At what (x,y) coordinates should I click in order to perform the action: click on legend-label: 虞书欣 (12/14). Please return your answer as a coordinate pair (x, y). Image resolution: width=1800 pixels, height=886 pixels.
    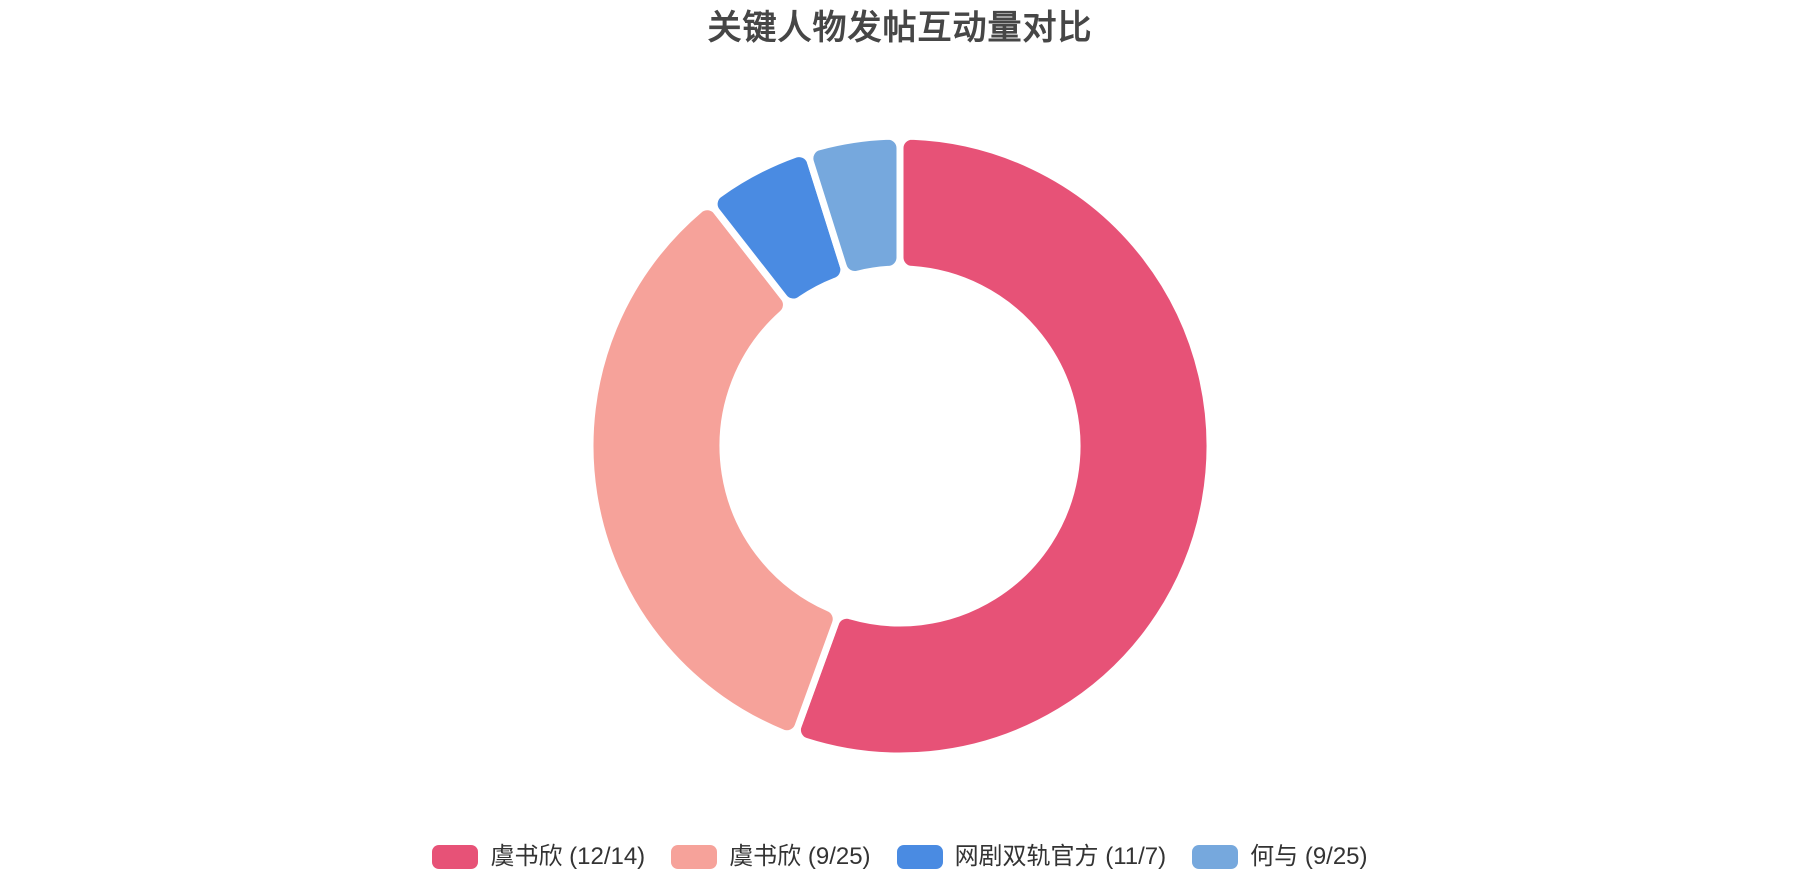
    Looking at the image, I should click on (568, 856).